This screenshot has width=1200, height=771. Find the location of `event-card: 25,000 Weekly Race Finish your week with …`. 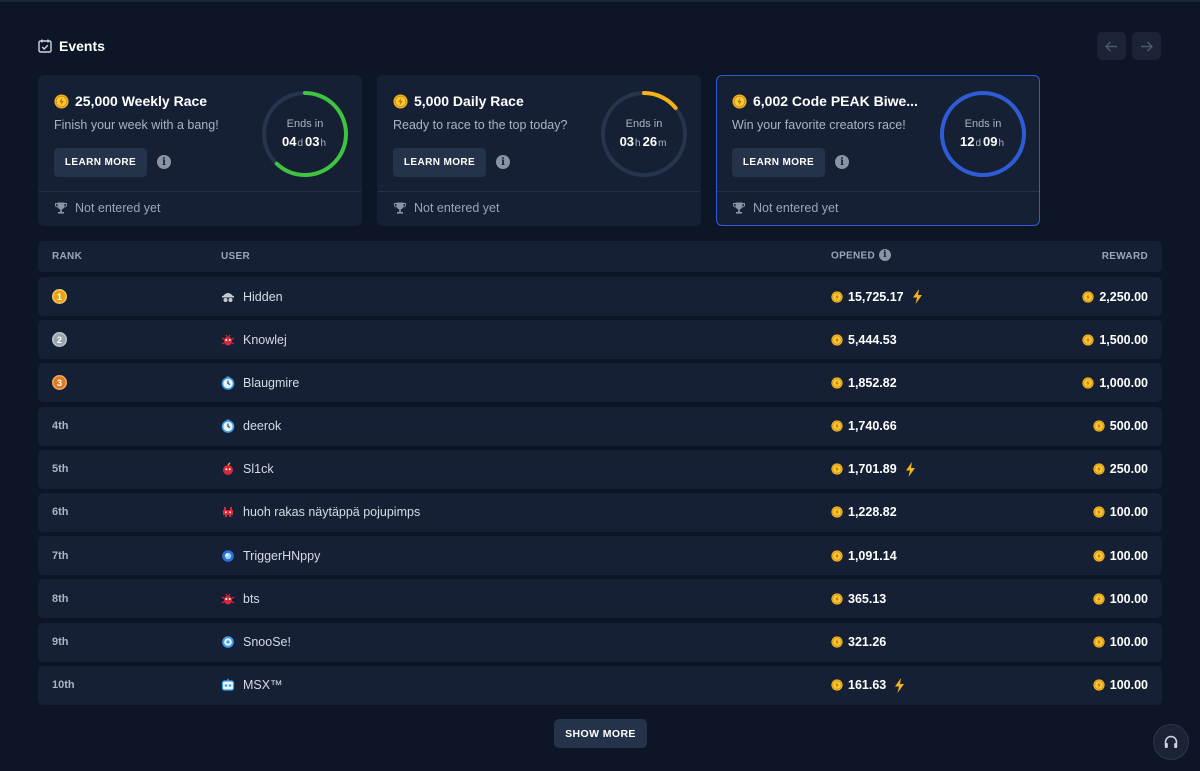

event-card: 25,000 Weekly Race Finish your week with … is located at coordinates (200, 150).